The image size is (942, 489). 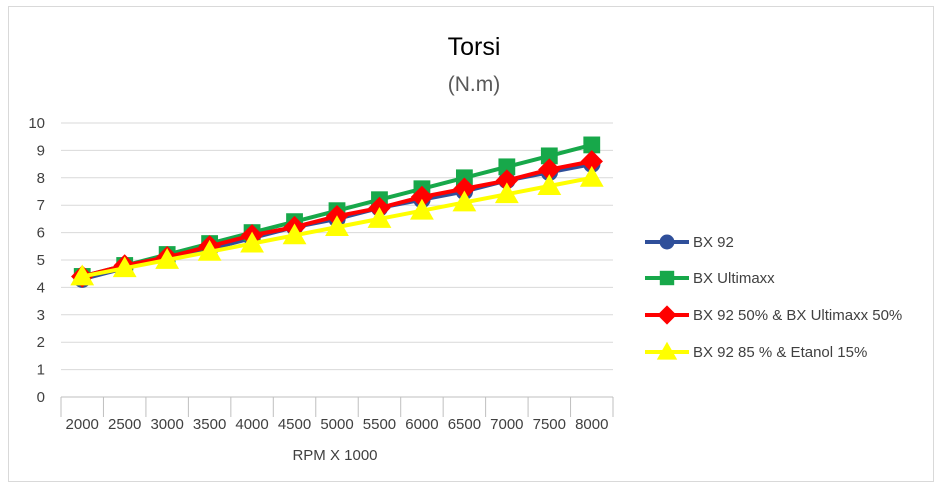 I want to click on x-tick-label: 7500, so click(x=549, y=424).